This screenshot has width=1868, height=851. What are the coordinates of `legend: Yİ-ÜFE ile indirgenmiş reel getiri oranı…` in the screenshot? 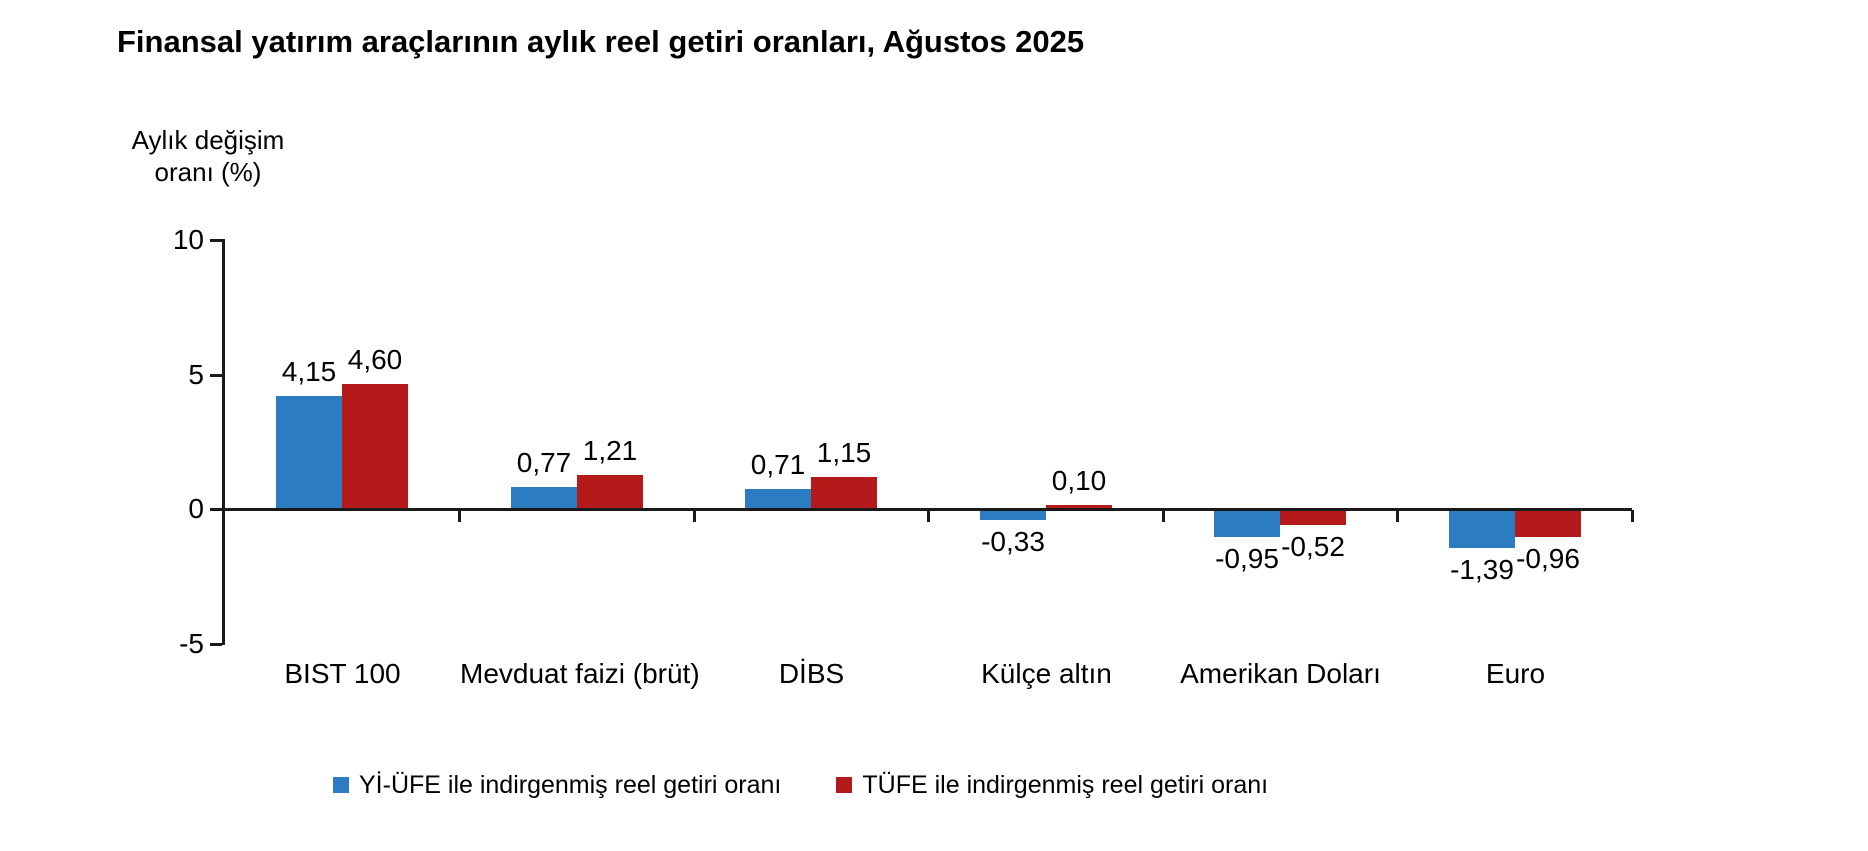 It's located at (800, 785).